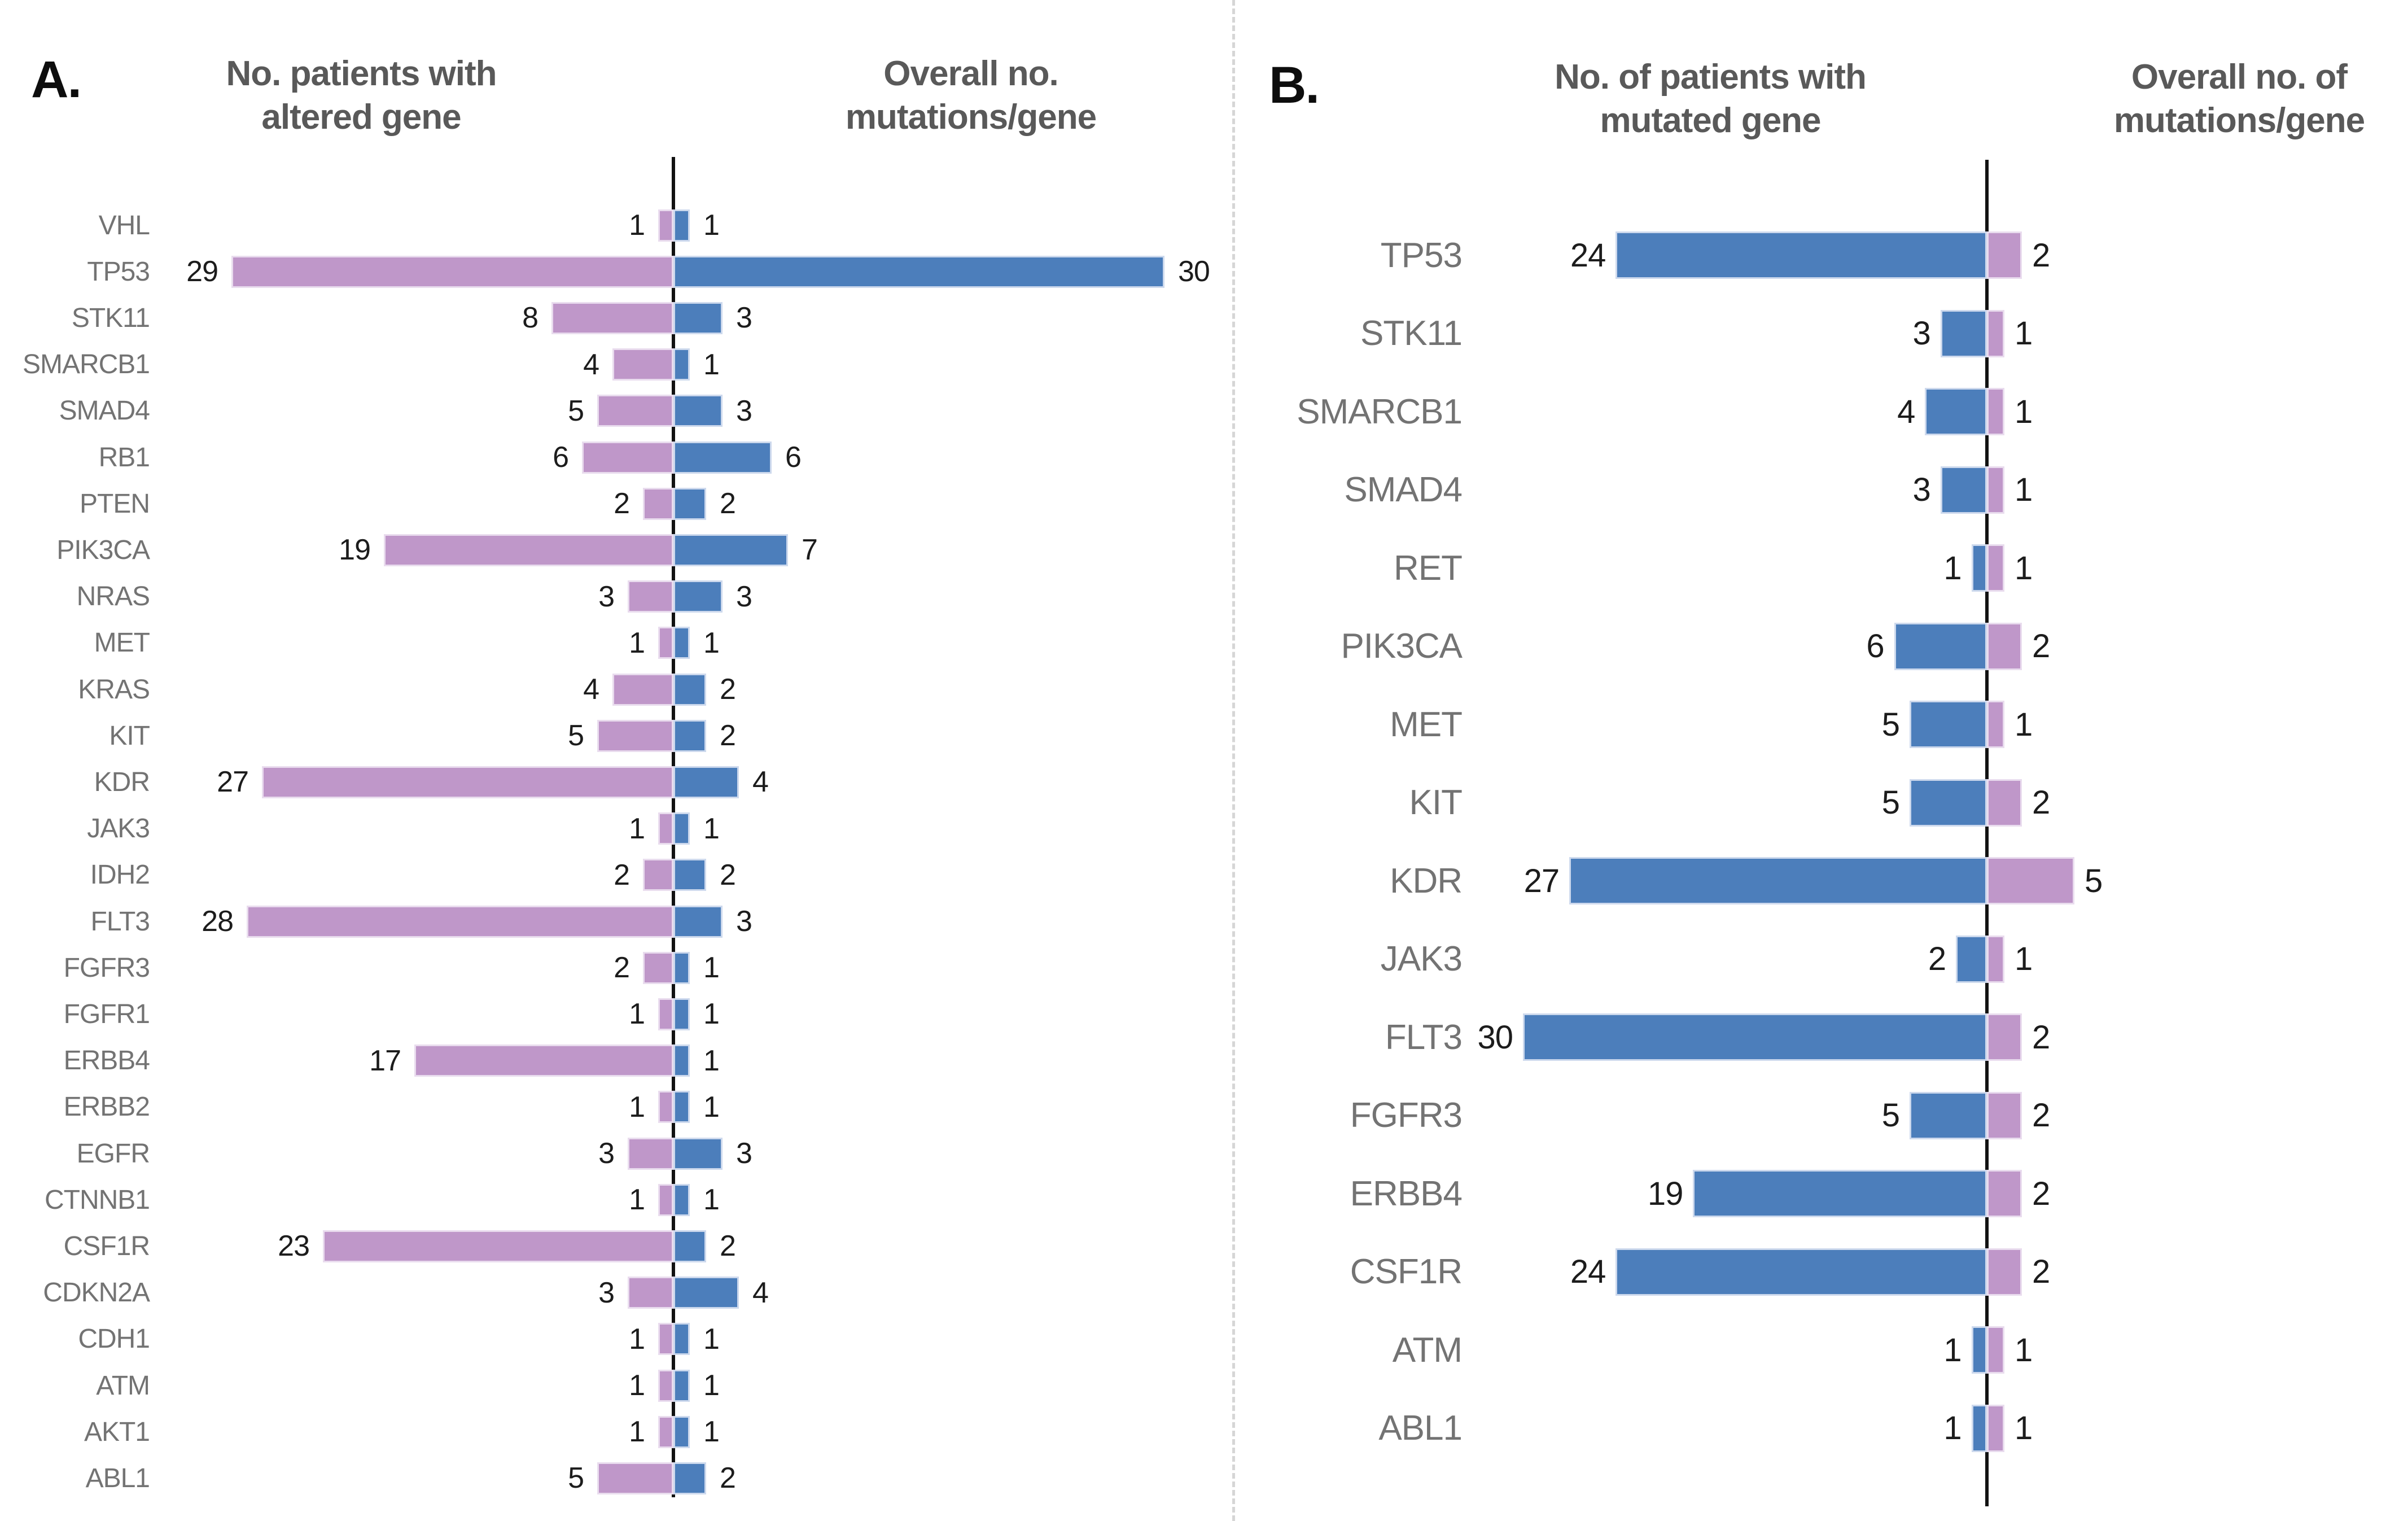 Image resolution: width=2408 pixels, height=1521 pixels. Describe the element at coordinates (361, 95) in the screenshot. I see `panel-a-left-axis-title: No. patients with altered gene` at that location.